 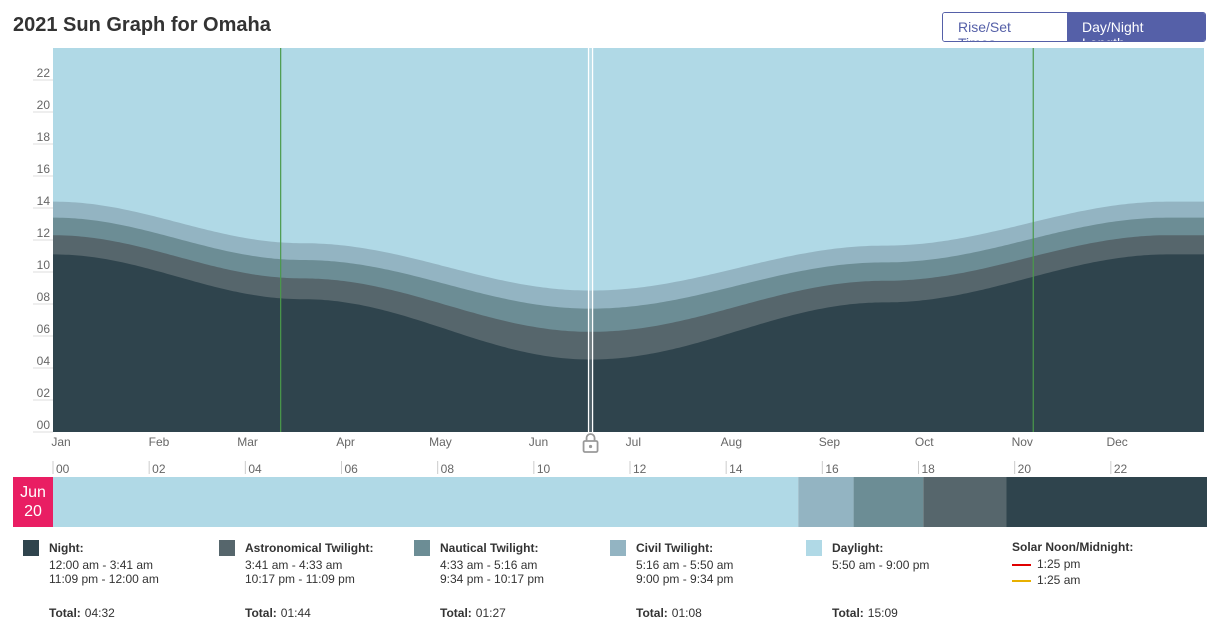 I want to click on solar-noon-row: 1:25 pm, so click(x=1046, y=564).